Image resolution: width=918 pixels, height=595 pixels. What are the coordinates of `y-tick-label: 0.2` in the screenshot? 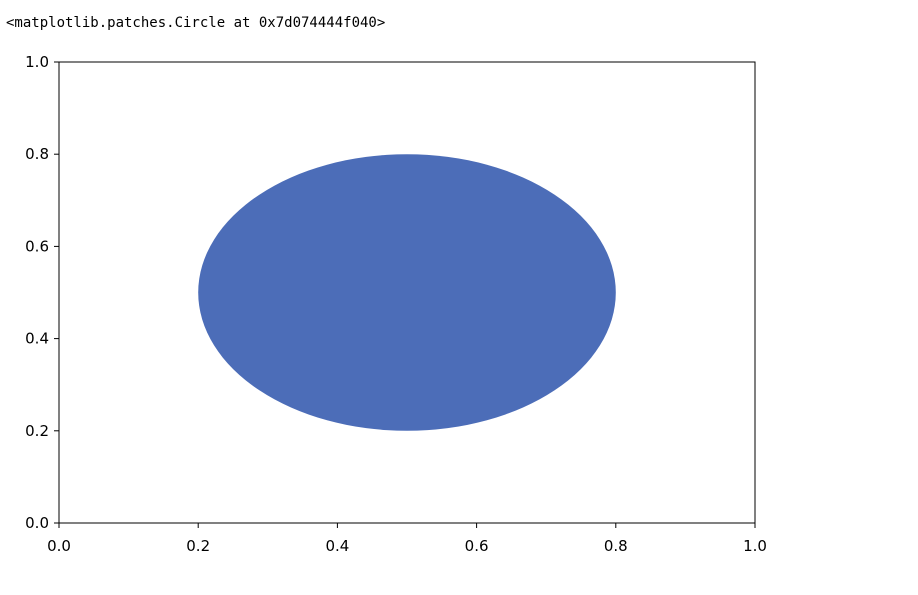 It's located at (37, 431).